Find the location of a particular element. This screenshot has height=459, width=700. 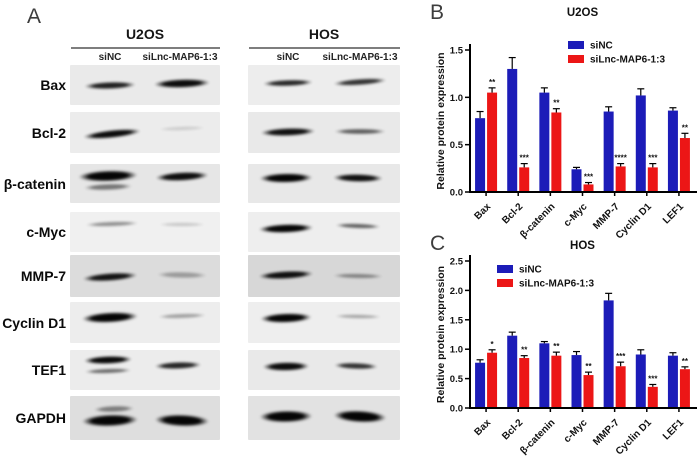

u2os-column-title: U2OS is located at coordinates (145, 34).